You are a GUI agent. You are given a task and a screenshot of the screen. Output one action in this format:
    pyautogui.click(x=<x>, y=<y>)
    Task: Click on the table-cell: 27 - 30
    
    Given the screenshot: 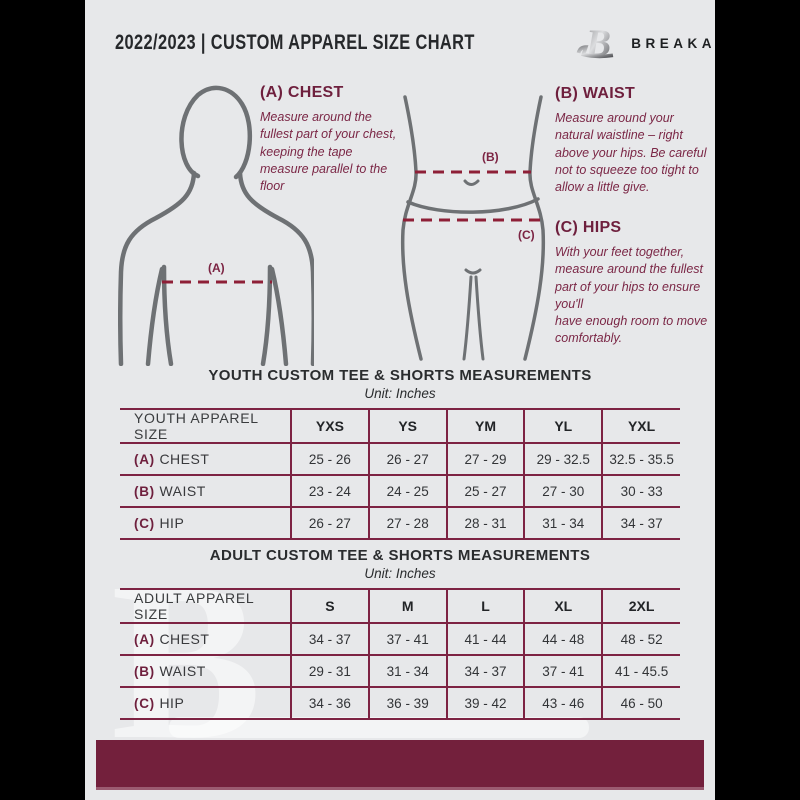 What is the action you would take?
    pyautogui.click(x=563, y=491)
    